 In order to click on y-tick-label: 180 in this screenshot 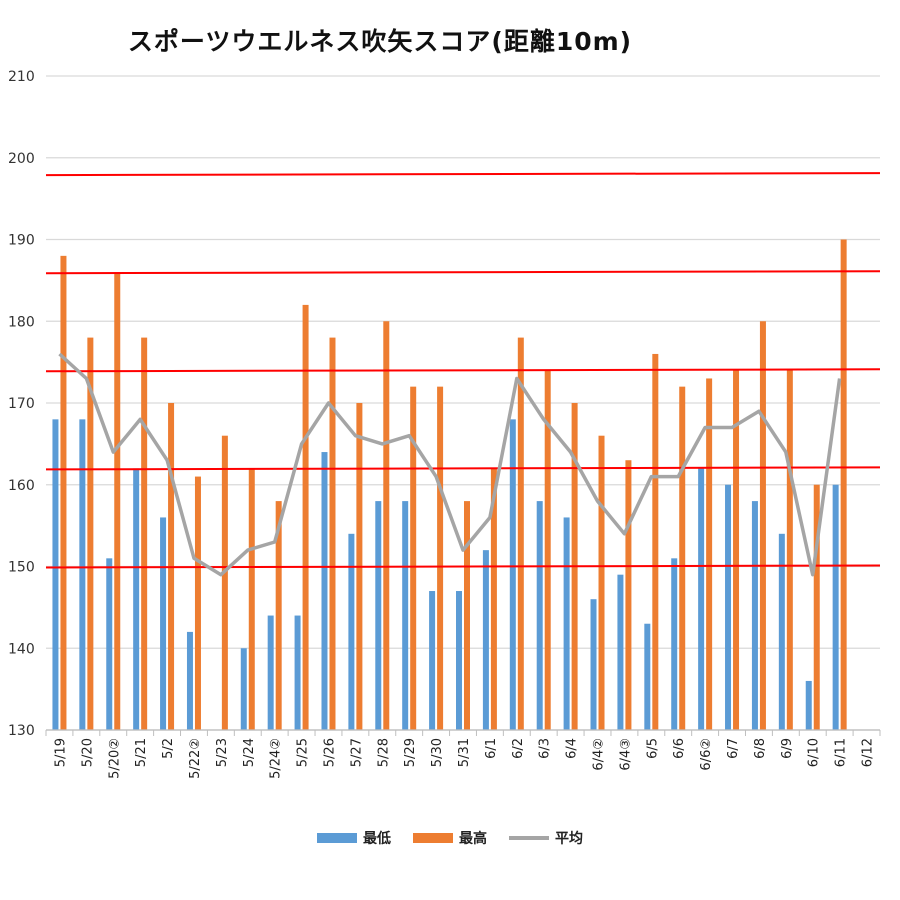, I will do `click(21, 322)`.